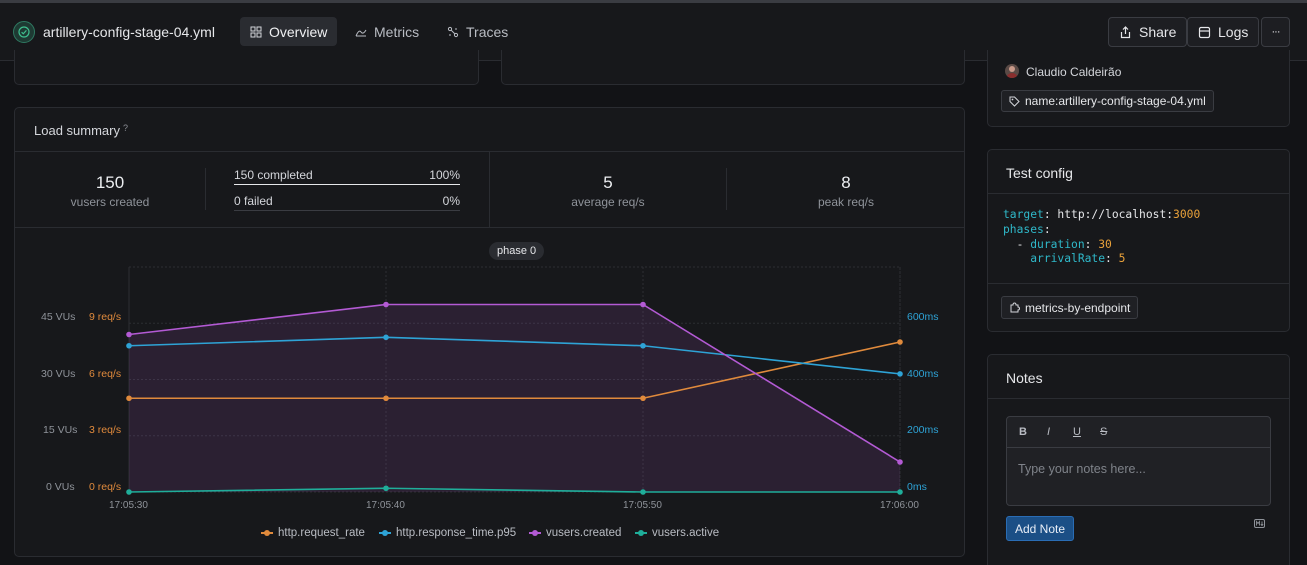 The height and width of the screenshot is (565, 1307). What do you see at coordinates (58, 374) in the screenshot?
I see `y-tick-vus: 30 VUs` at bounding box center [58, 374].